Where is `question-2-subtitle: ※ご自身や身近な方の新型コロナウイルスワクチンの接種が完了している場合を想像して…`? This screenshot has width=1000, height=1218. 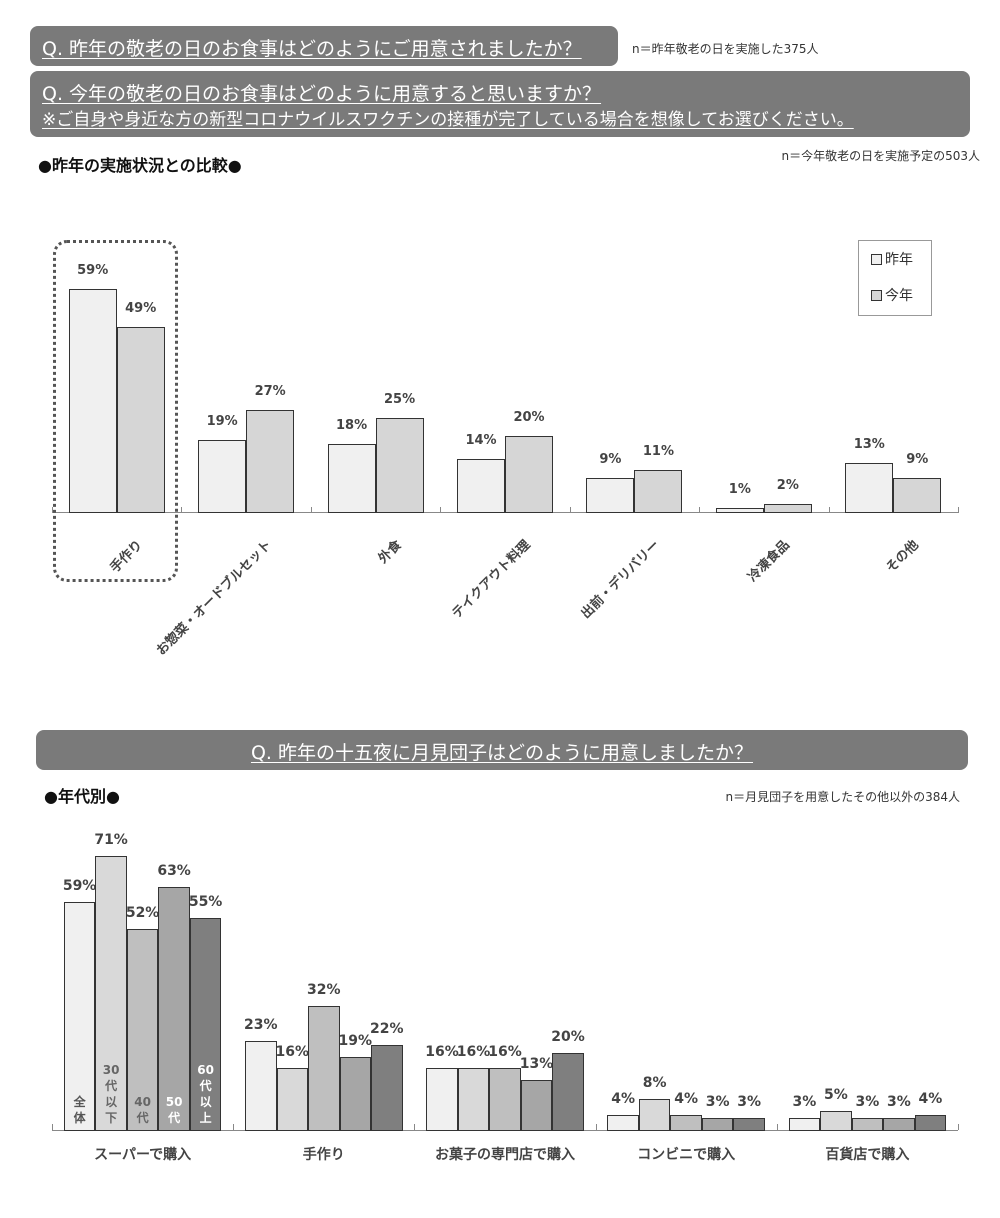
question-2-subtitle: ※ご自身や身近な方の新型コロナウイルスワクチンの接種が完了している場合を想像して… is located at coordinates (448, 120).